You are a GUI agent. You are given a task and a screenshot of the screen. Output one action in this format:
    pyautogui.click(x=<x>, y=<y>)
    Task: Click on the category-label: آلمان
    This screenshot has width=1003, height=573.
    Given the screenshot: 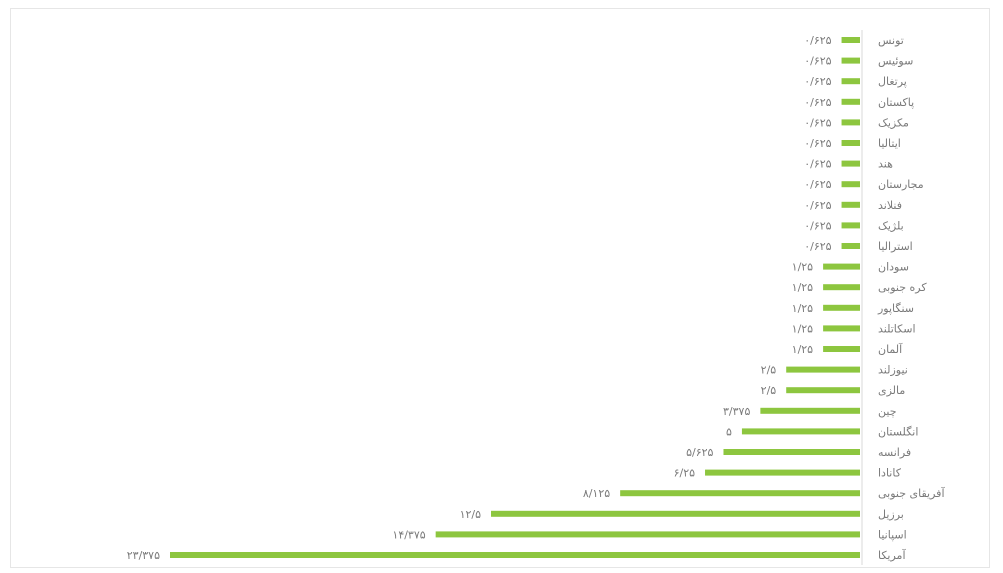 What is the action you would take?
    pyautogui.click(x=890, y=349)
    